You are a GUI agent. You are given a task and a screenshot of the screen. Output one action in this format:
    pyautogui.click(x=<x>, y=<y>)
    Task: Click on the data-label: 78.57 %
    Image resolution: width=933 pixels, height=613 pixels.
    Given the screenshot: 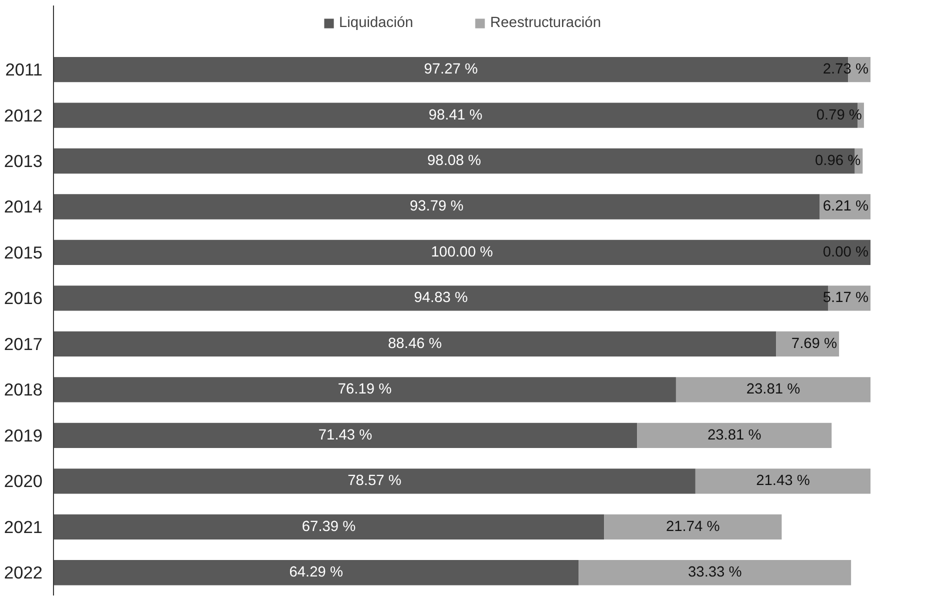 What is the action you would take?
    pyautogui.click(x=375, y=481)
    